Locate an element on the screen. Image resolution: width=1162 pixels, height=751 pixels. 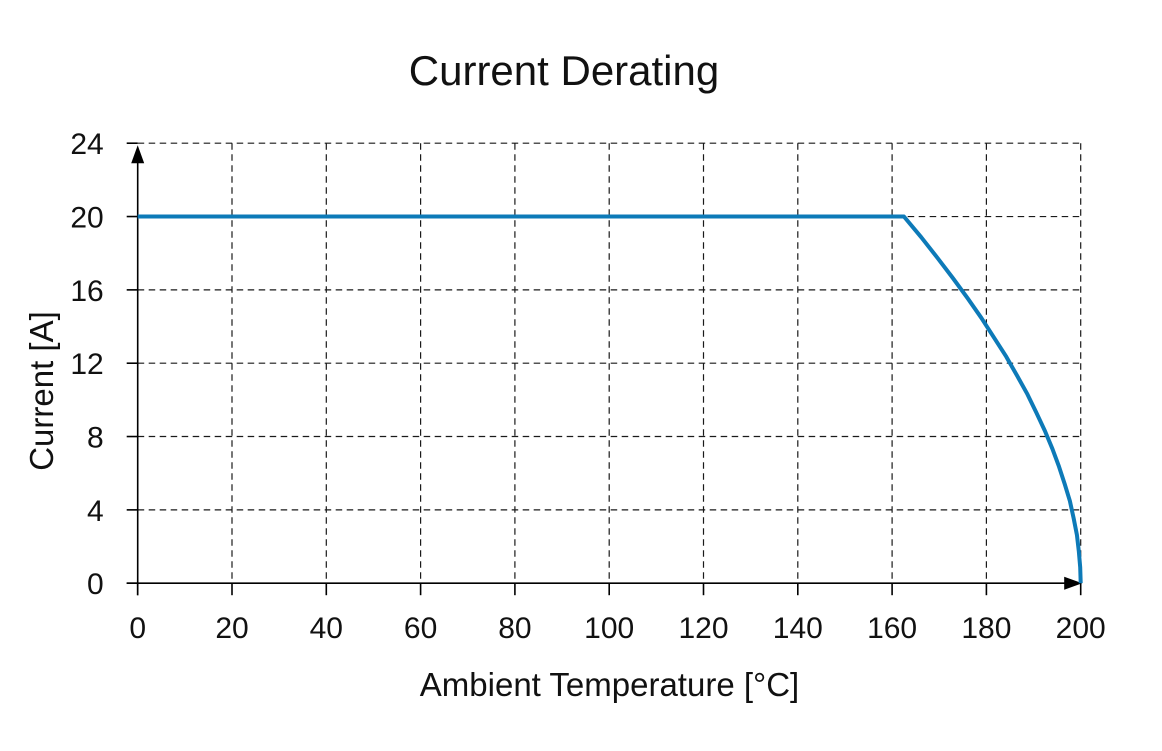
x-tick-label-80: 80 is located at coordinates (514, 628).